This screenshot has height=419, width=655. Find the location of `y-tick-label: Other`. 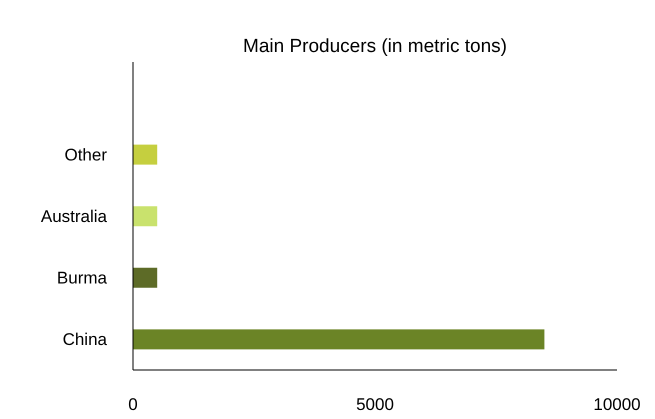

y-tick-label: Other is located at coordinates (86, 154).